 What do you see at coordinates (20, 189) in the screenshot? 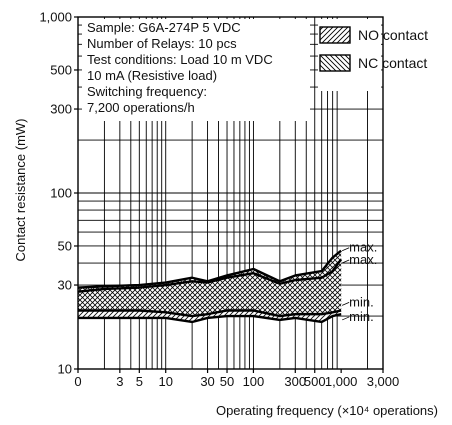
I see `y-axis-title: Contact resistance (mW)` at bounding box center [20, 189].